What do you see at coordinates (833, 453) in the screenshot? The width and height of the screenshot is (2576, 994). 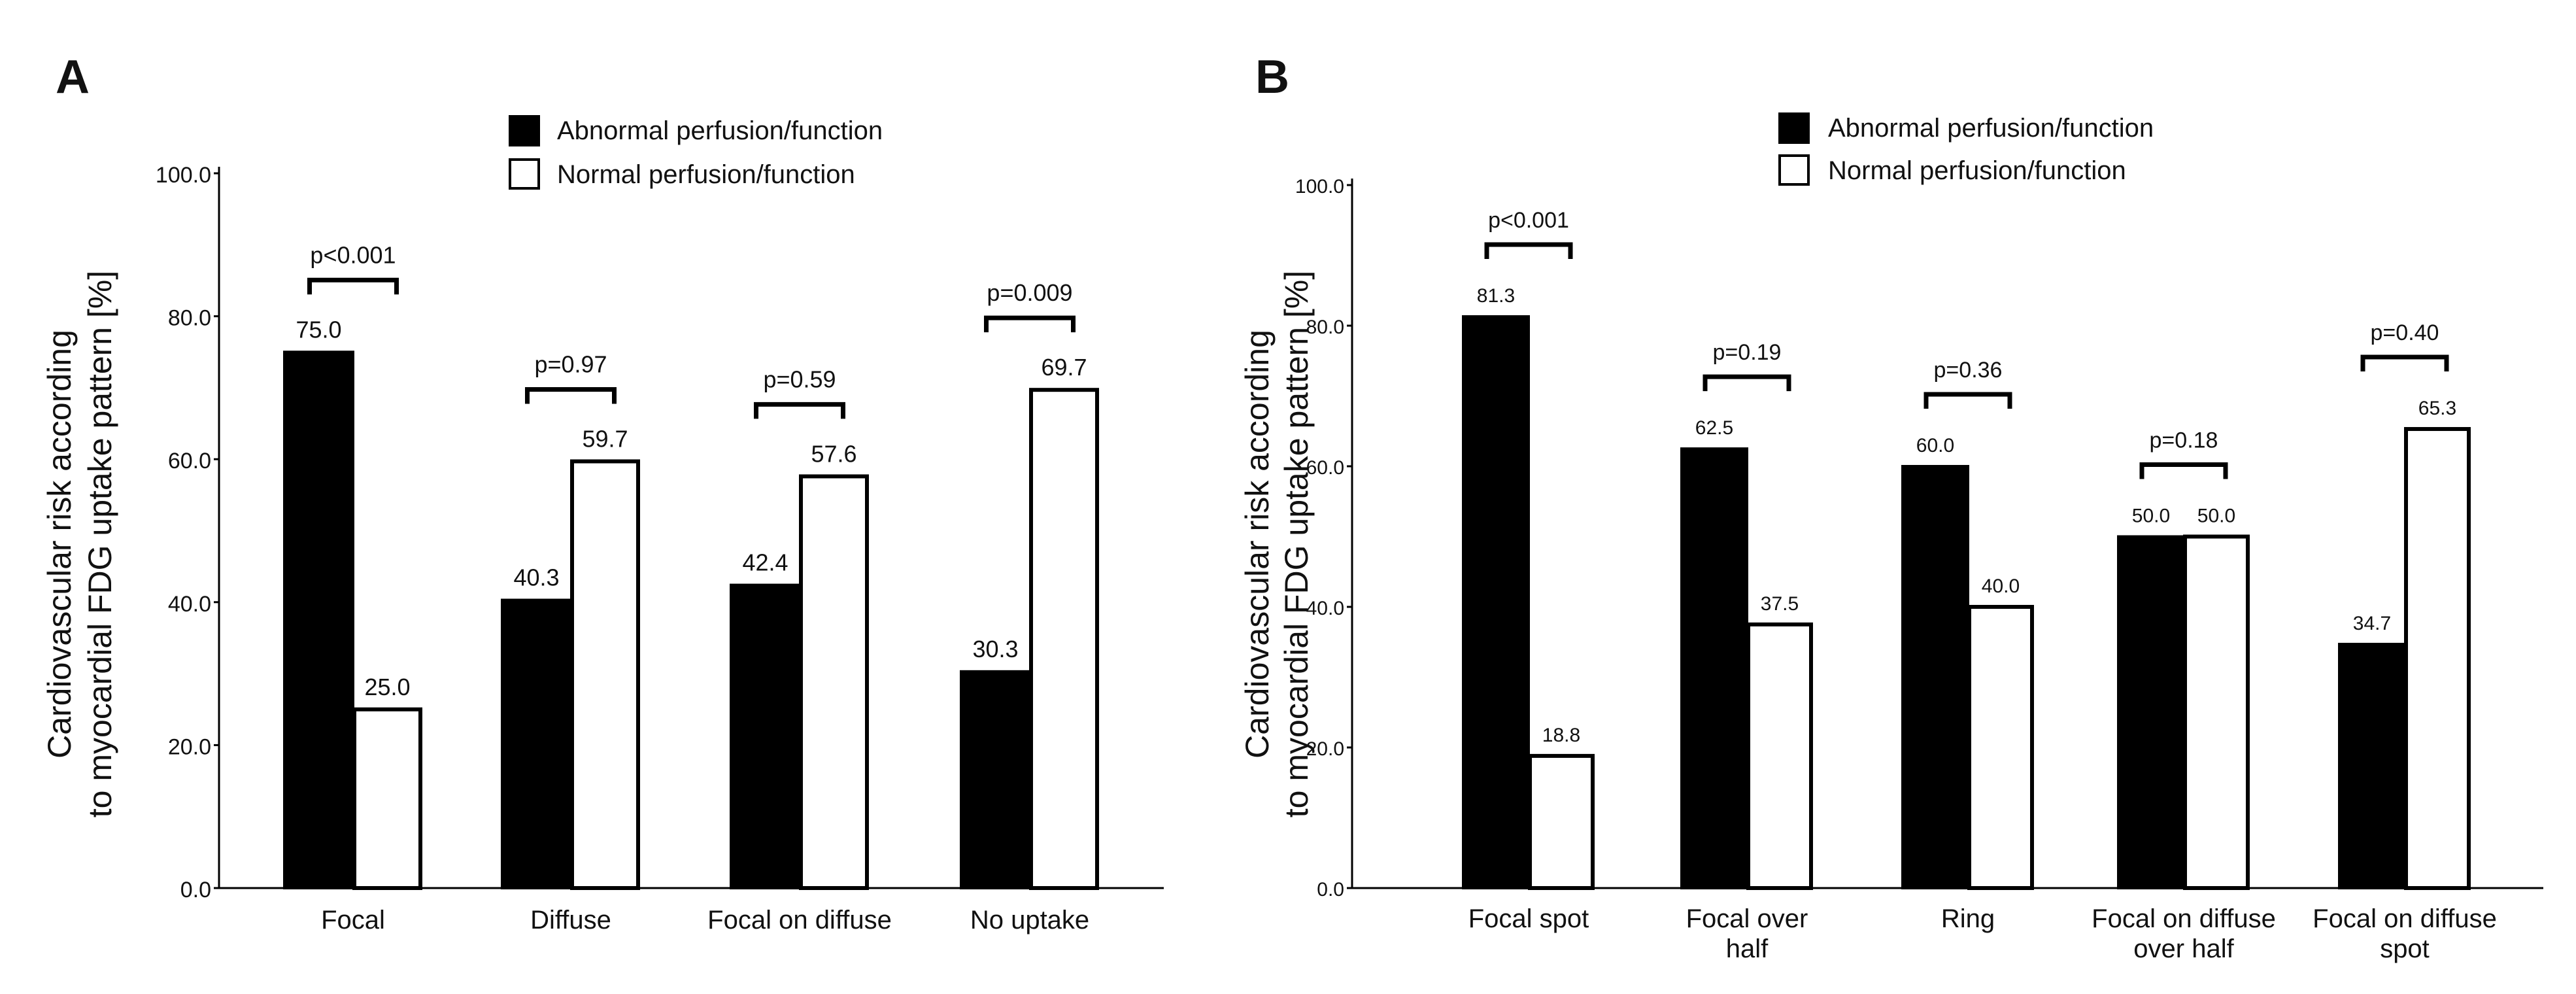 I see `value-label-normal-a: 57.6` at bounding box center [833, 453].